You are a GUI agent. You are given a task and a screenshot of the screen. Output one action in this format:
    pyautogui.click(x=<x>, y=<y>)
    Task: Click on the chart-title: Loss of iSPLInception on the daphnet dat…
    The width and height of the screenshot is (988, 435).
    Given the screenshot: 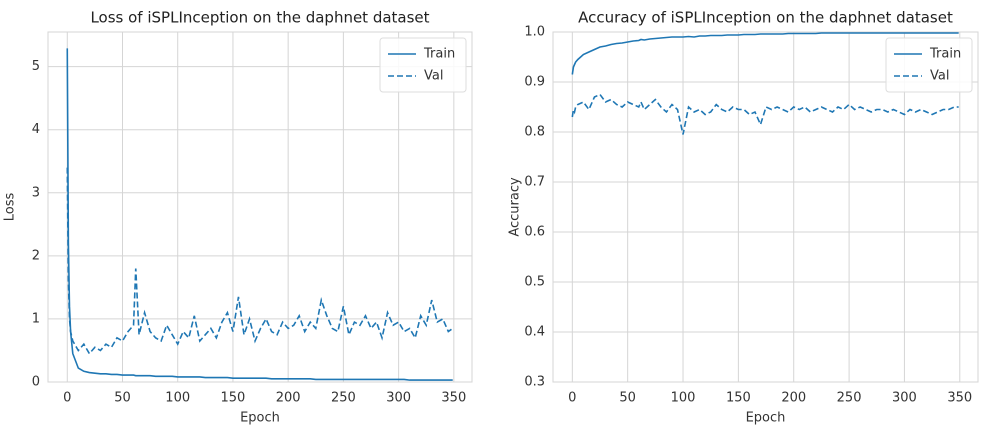 What is the action you would take?
    pyautogui.click(x=259, y=18)
    